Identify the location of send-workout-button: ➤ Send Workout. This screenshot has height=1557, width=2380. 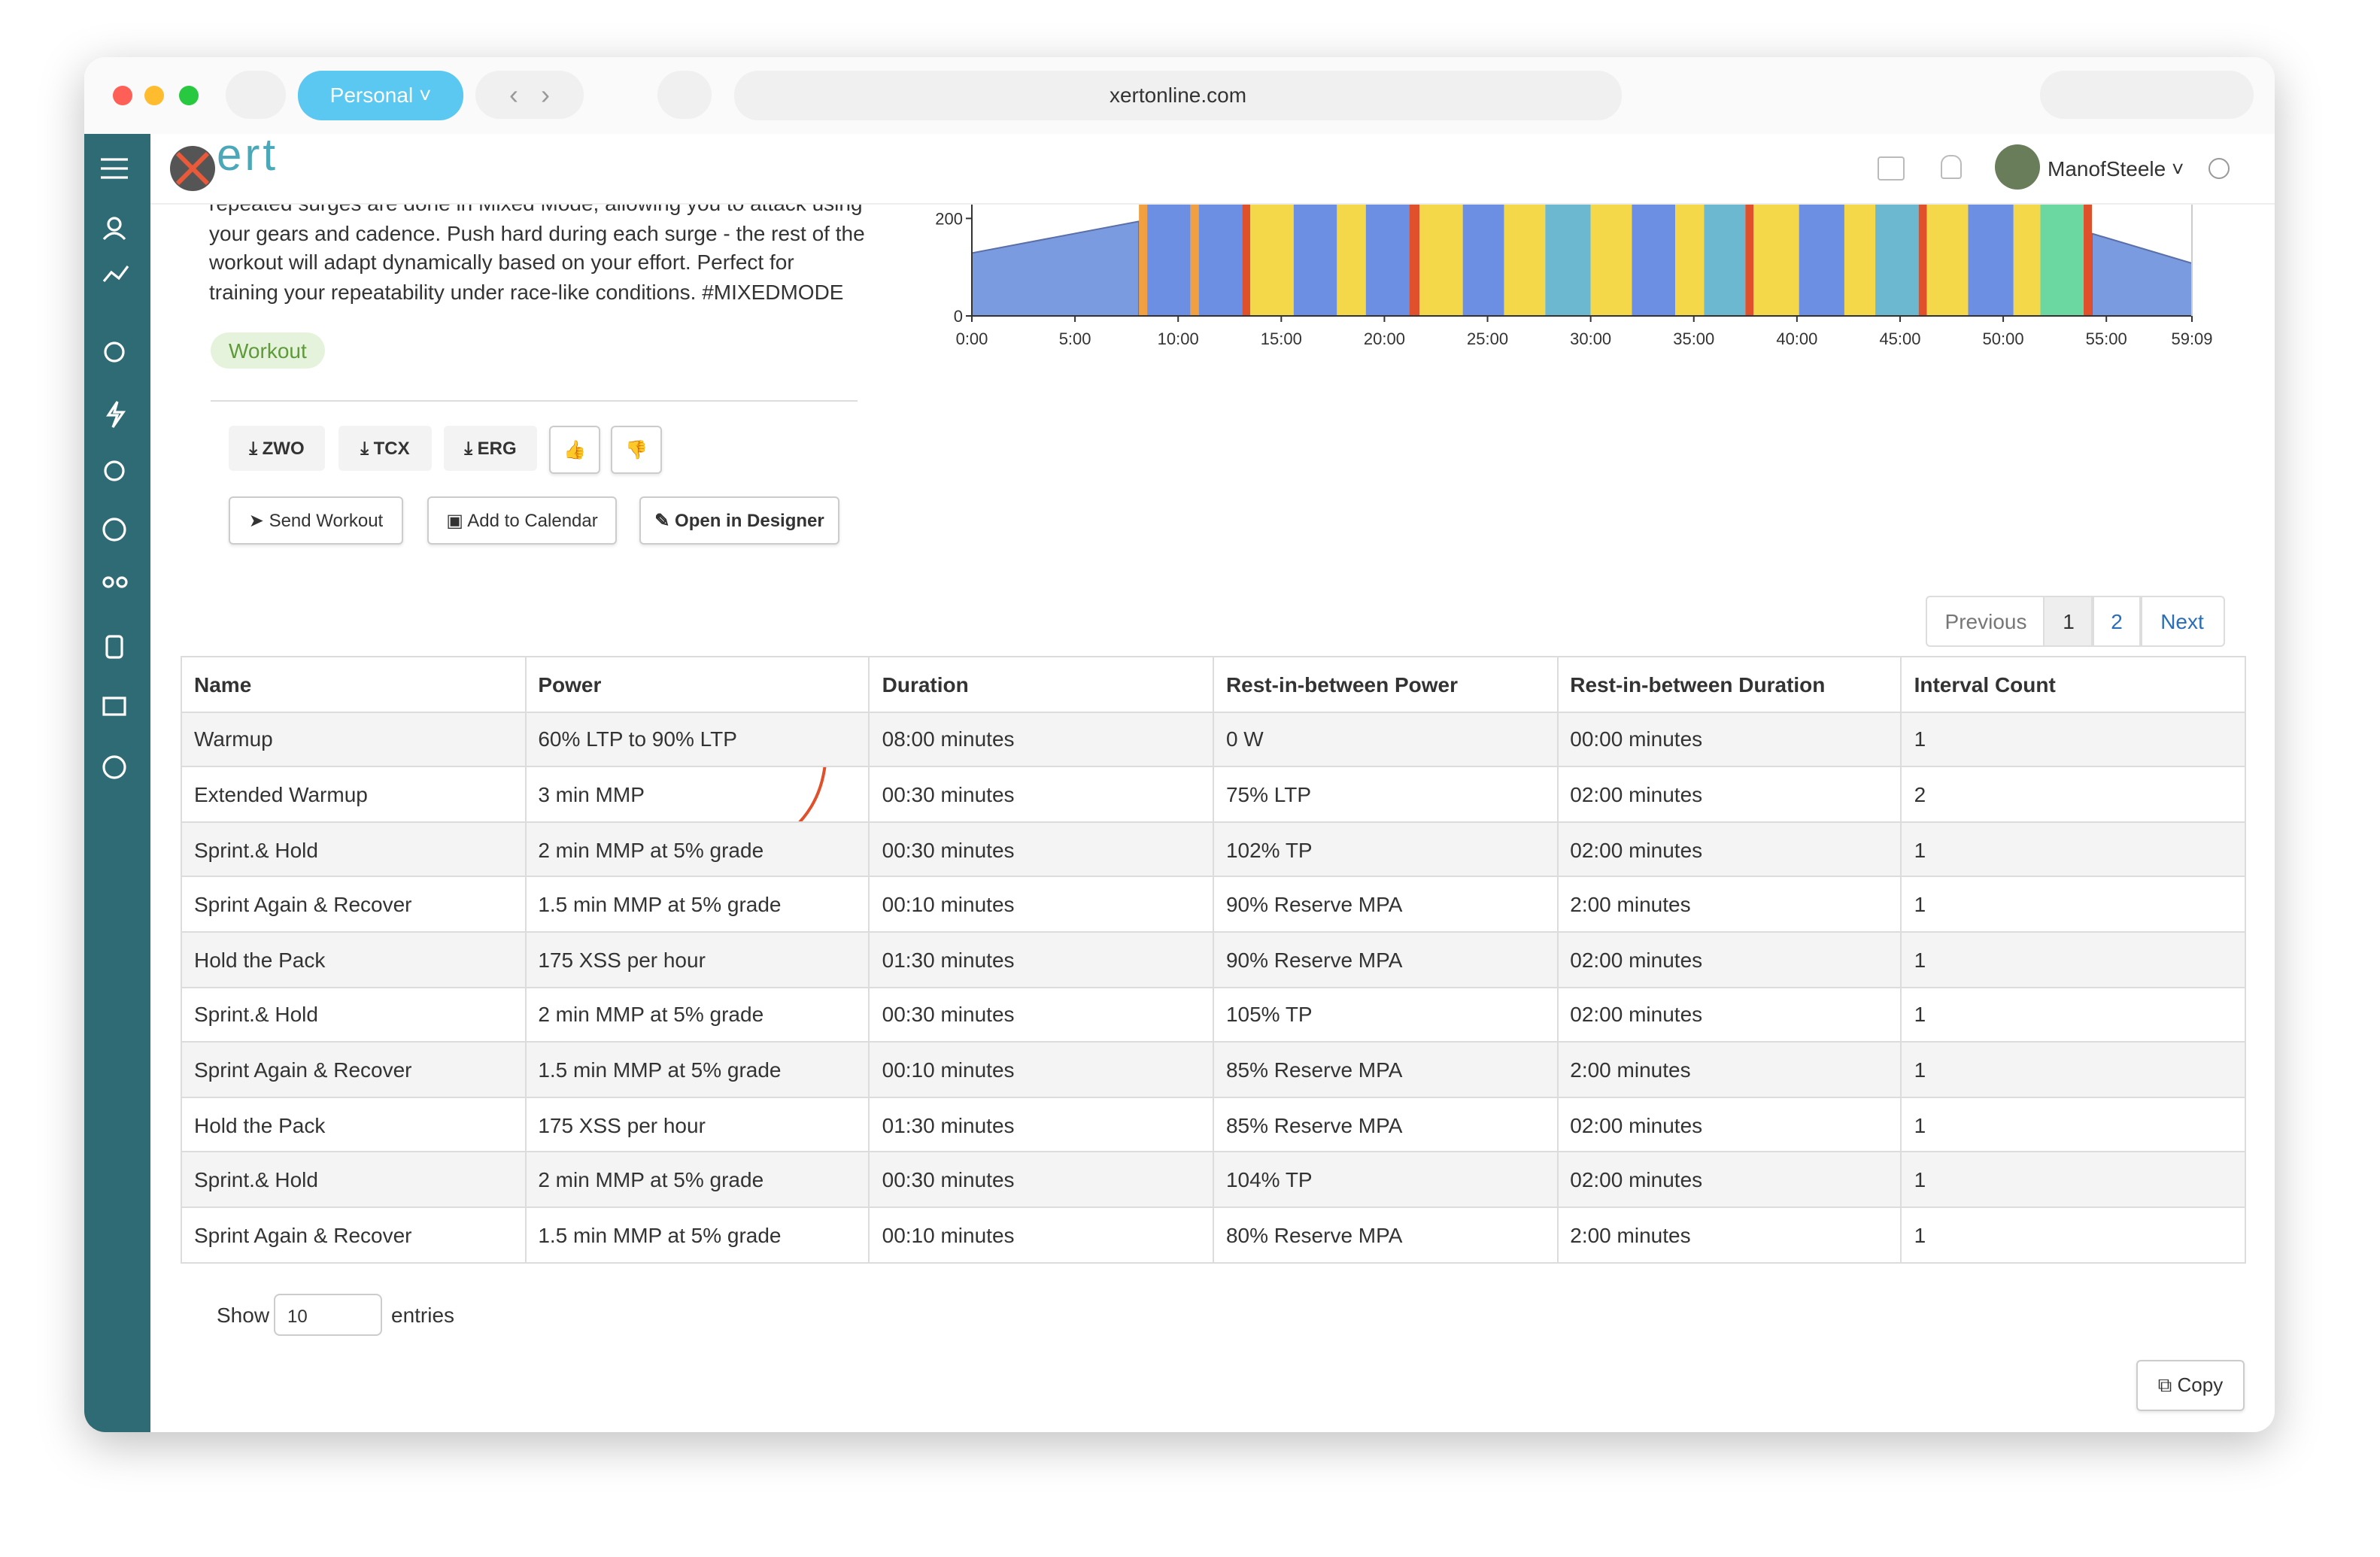
(316, 520).